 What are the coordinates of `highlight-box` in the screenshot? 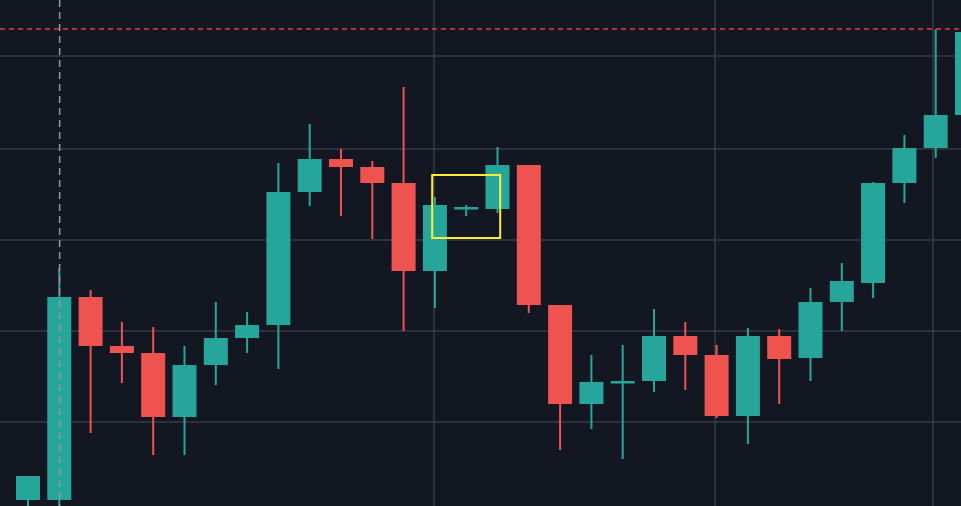 It's located at (466, 206).